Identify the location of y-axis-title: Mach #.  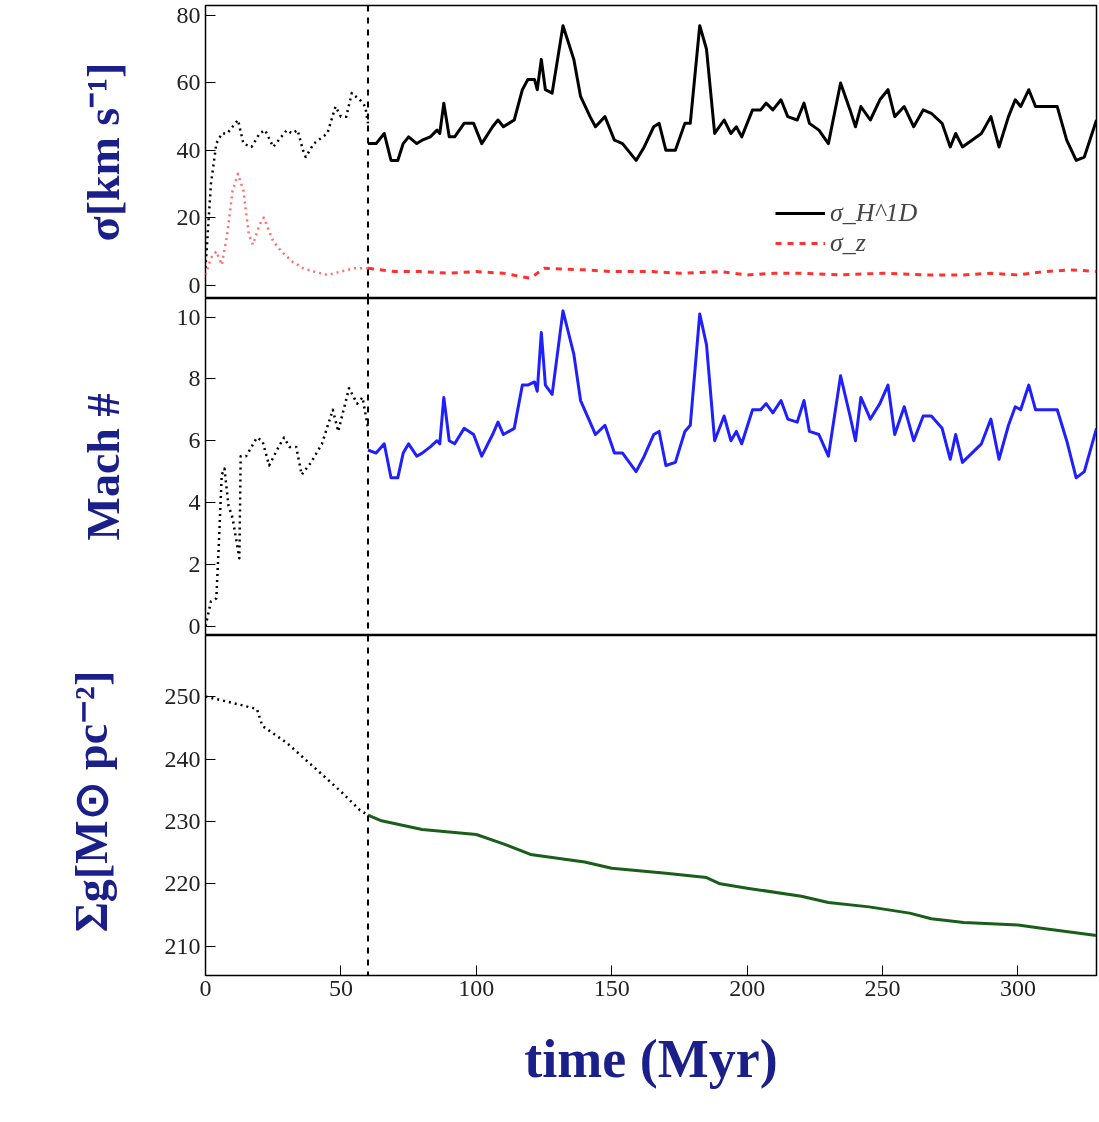
(103, 467).